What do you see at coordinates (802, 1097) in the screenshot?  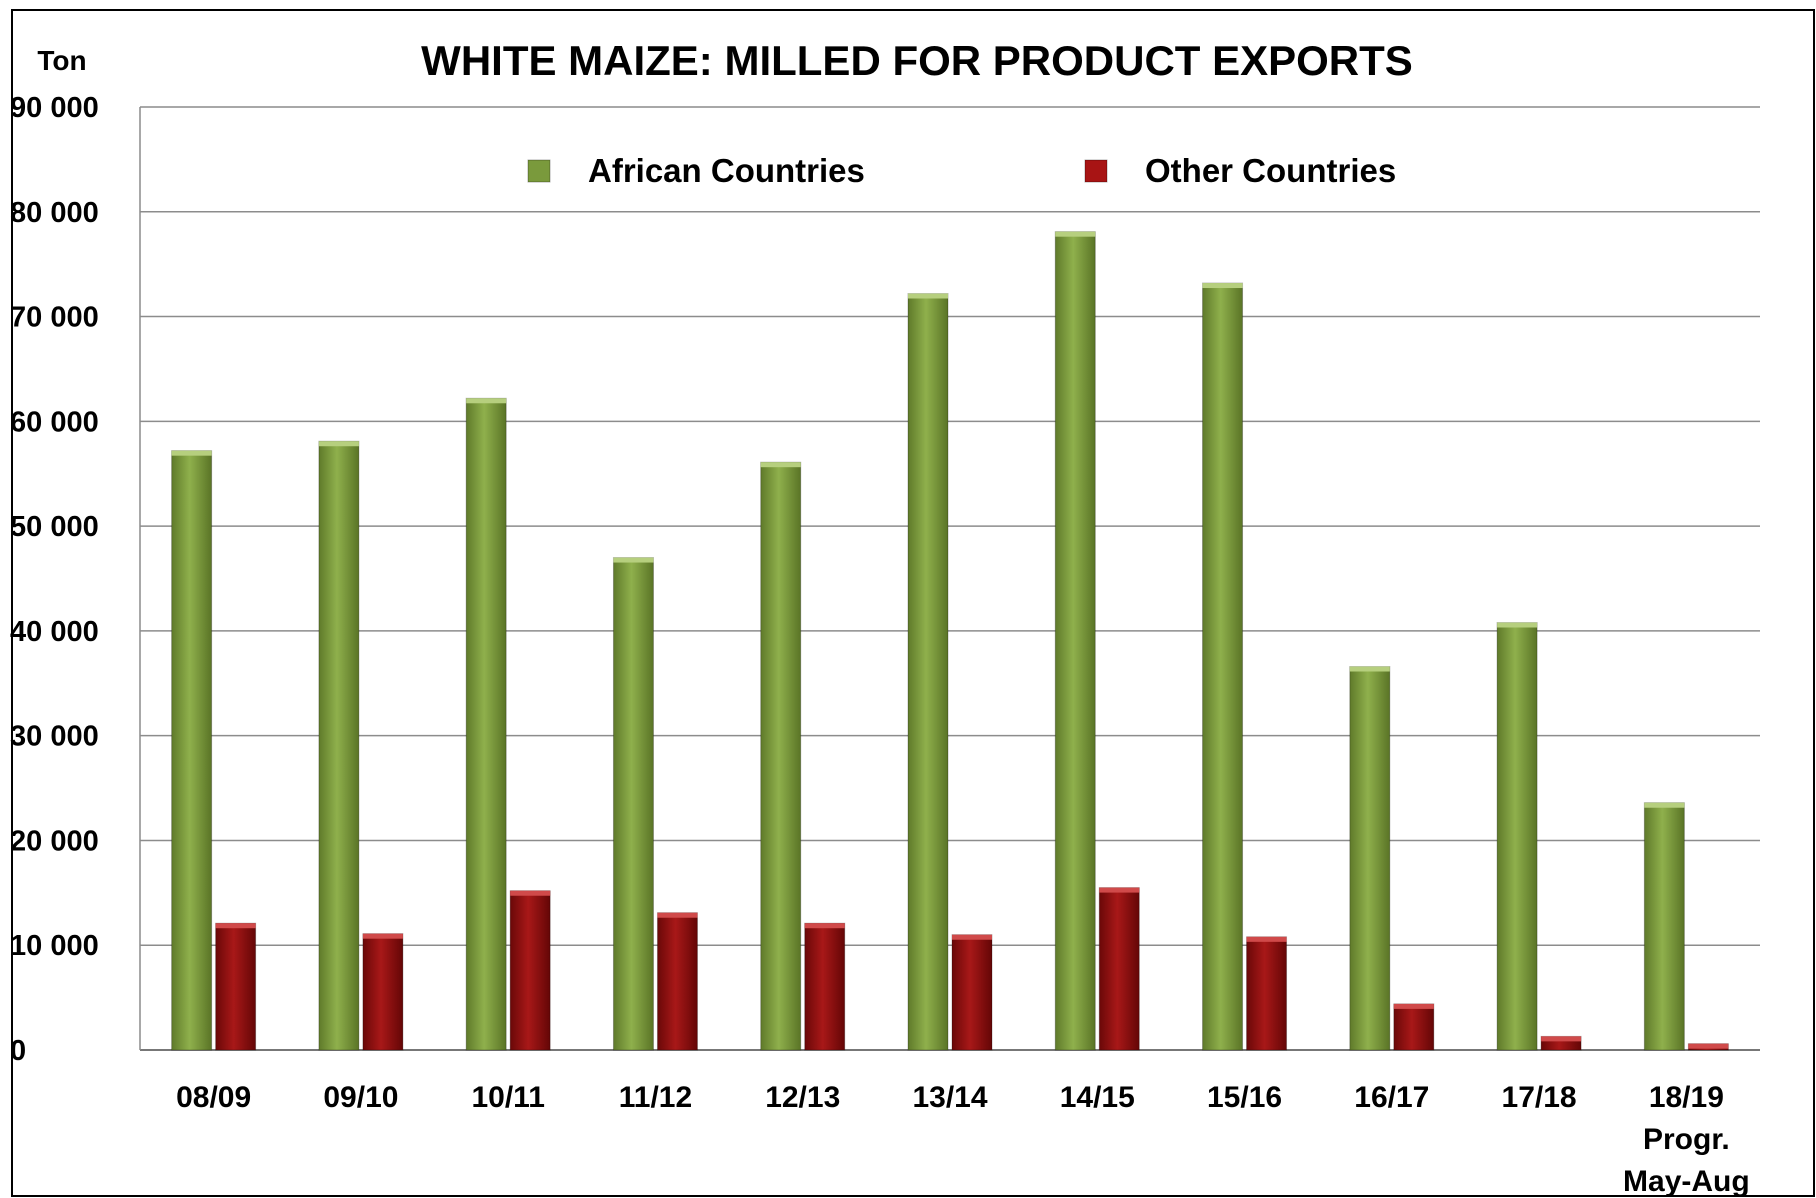 I see `x-tick-label: 12/13` at bounding box center [802, 1097].